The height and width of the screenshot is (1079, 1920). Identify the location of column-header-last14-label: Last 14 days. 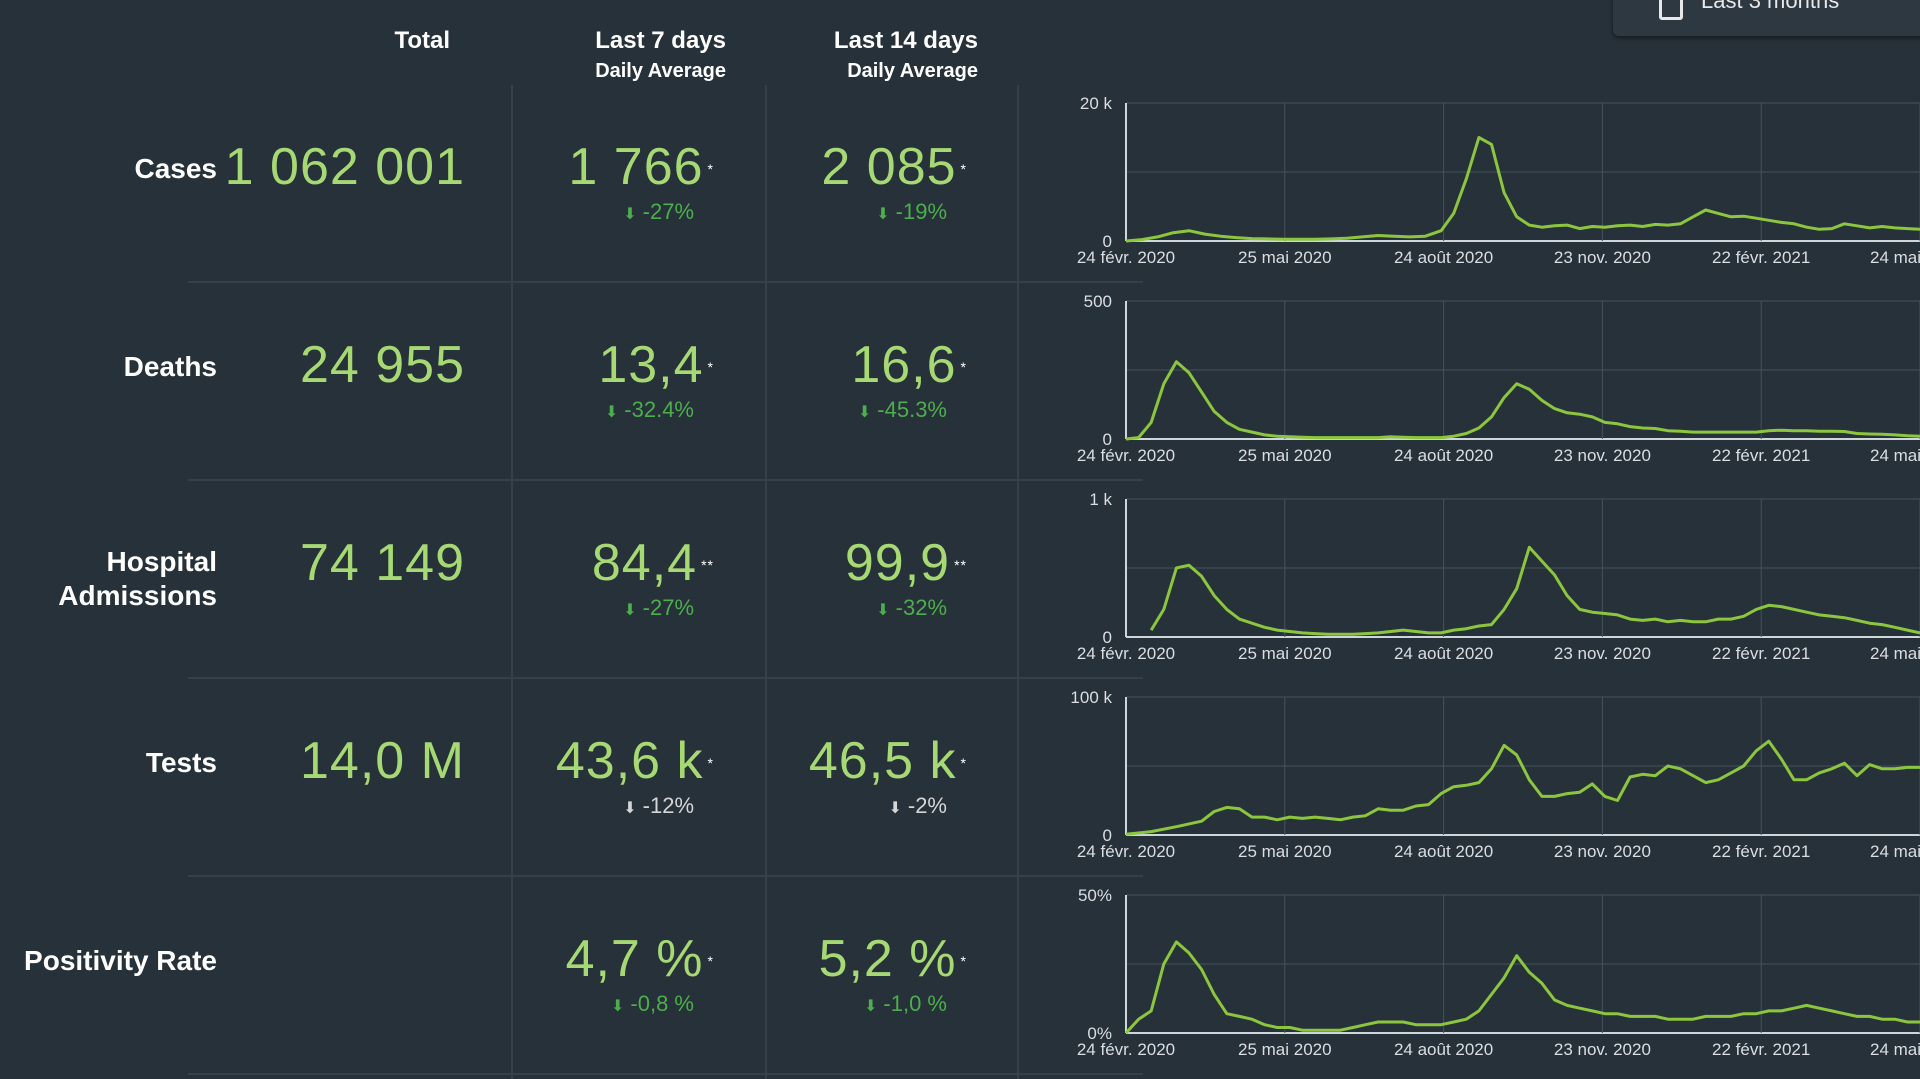
(905, 40).